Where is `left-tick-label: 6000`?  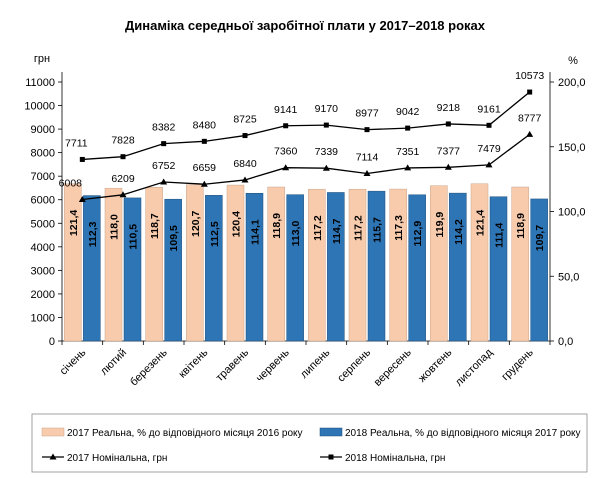
left-tick-label: 6000 is located at coordinates (43, 201).